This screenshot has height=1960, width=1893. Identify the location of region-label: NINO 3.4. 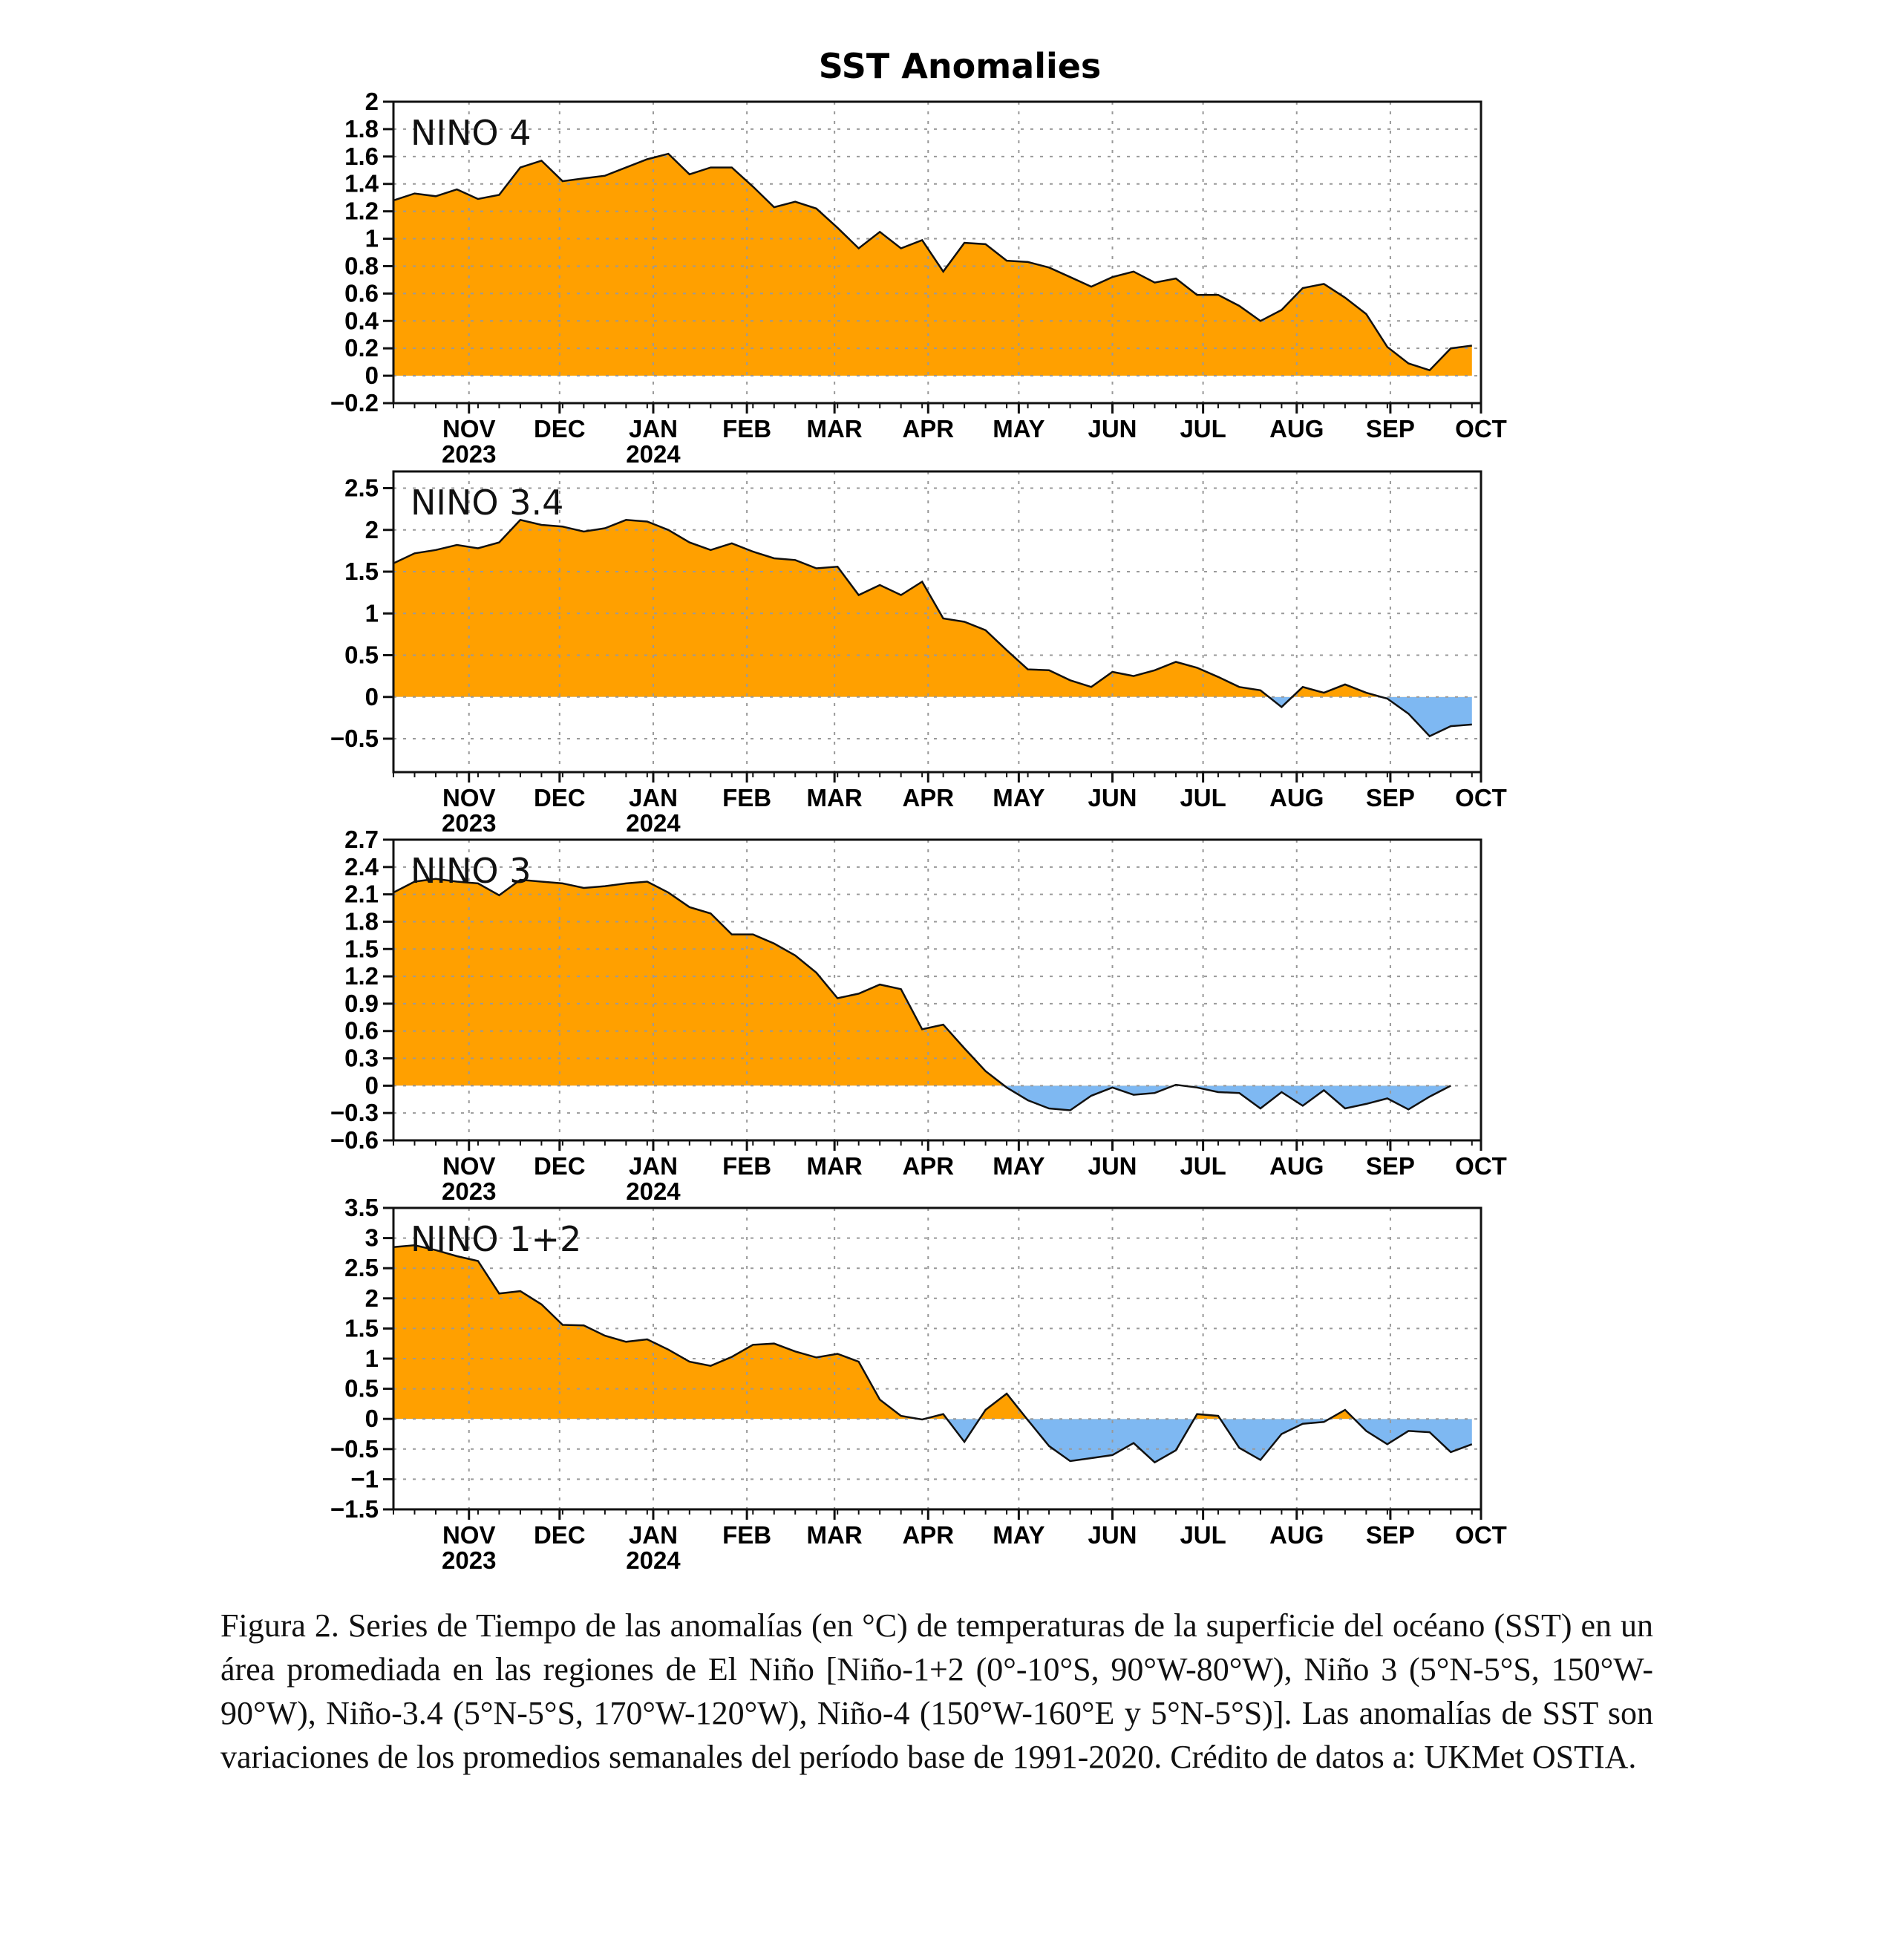
(487, 503).